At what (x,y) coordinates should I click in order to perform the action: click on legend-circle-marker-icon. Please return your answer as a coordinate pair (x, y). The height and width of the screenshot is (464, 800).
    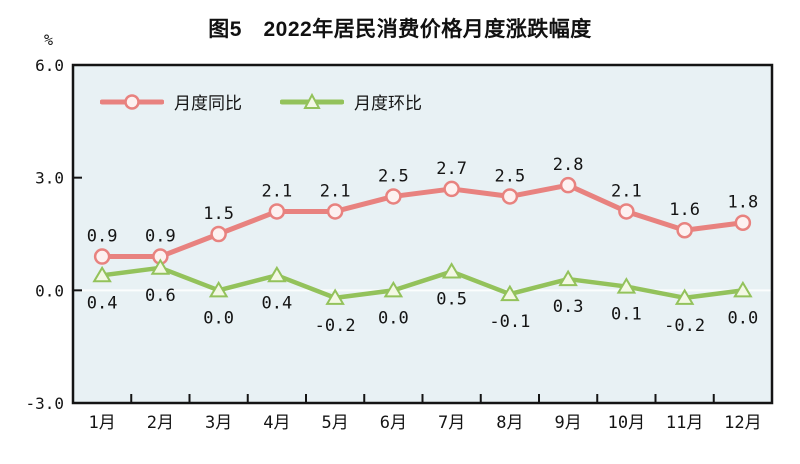
    Looking at the image, I should click on (132, 101).